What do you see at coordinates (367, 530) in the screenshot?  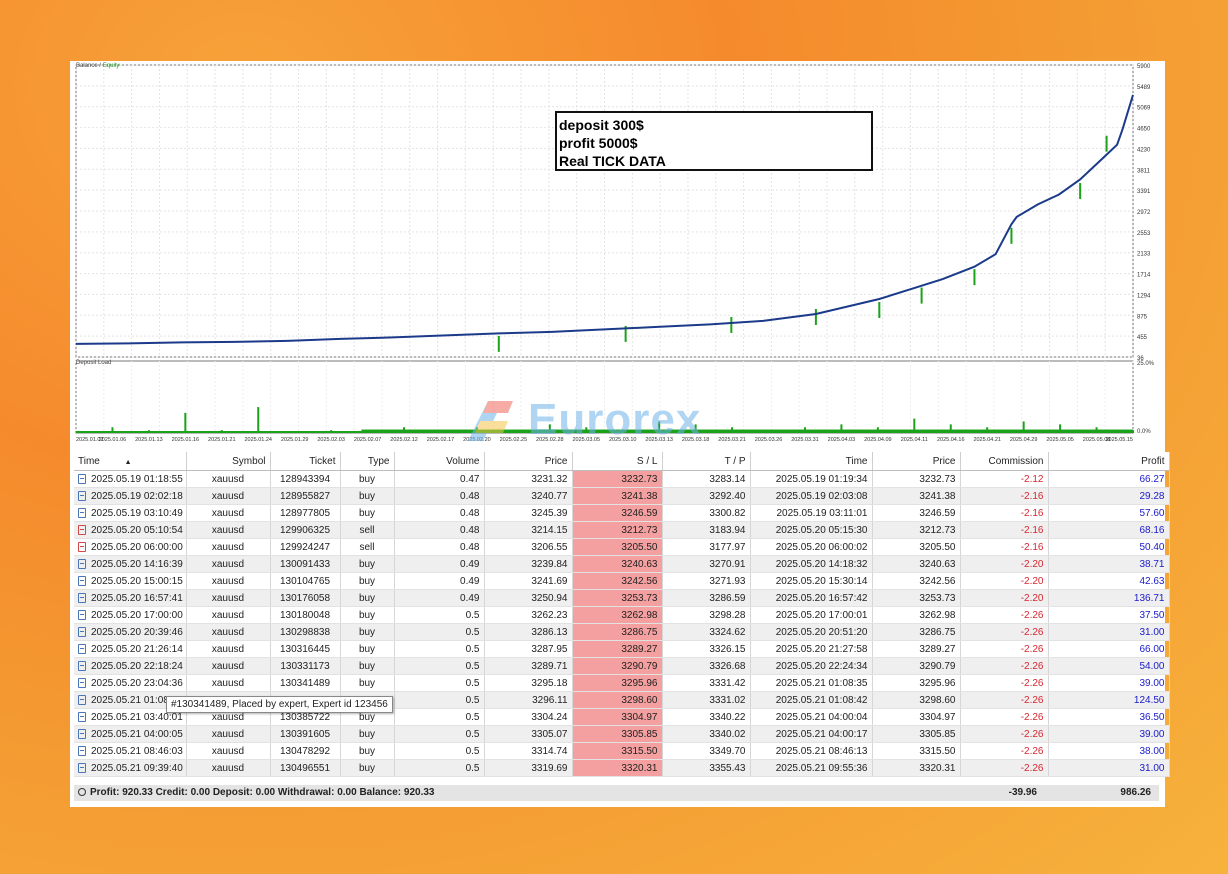 I see `cell-type: sell` at bounding box center [367, 530].